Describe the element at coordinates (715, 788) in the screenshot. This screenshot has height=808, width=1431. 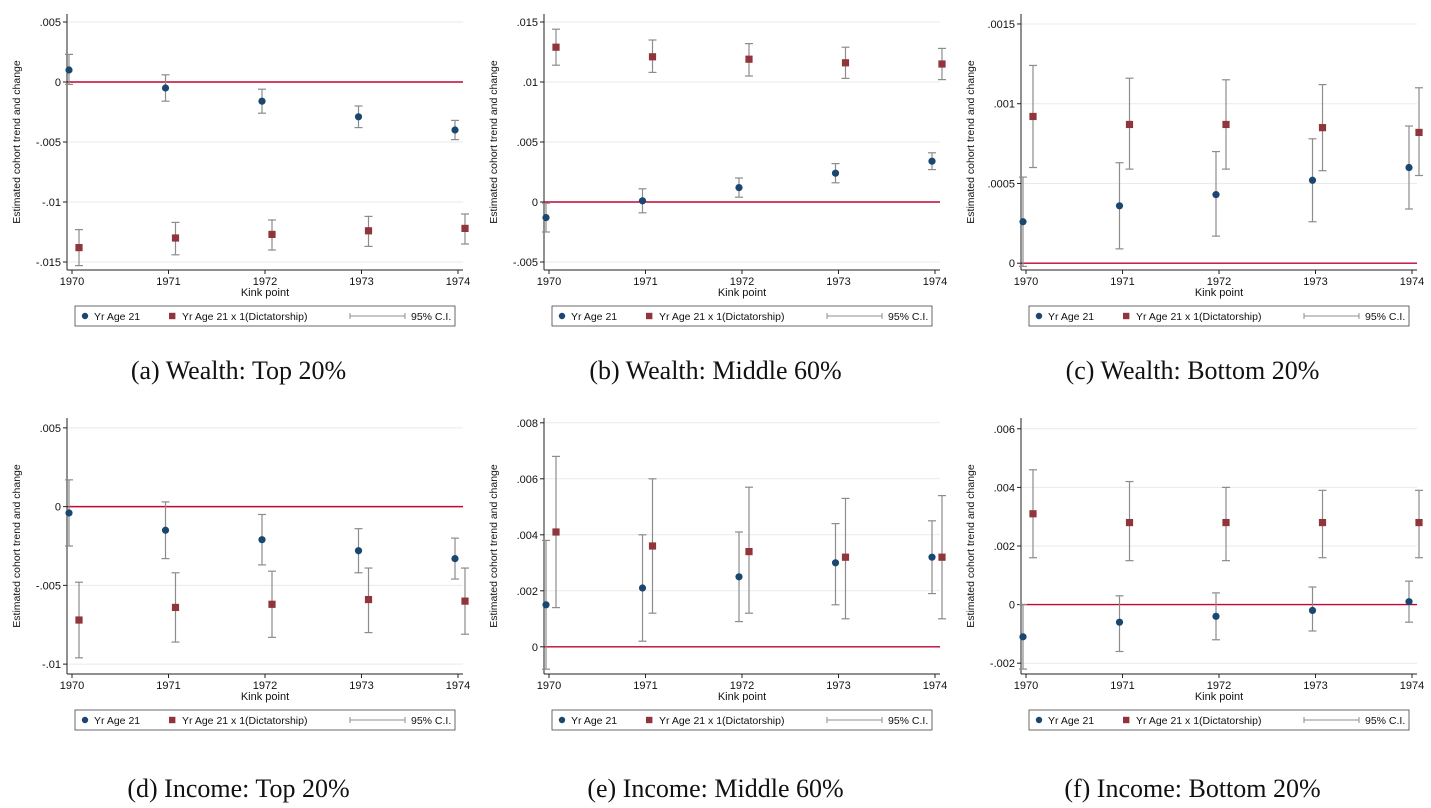
I see `panel-caption: (e) Income: Middle 60%` at that location.